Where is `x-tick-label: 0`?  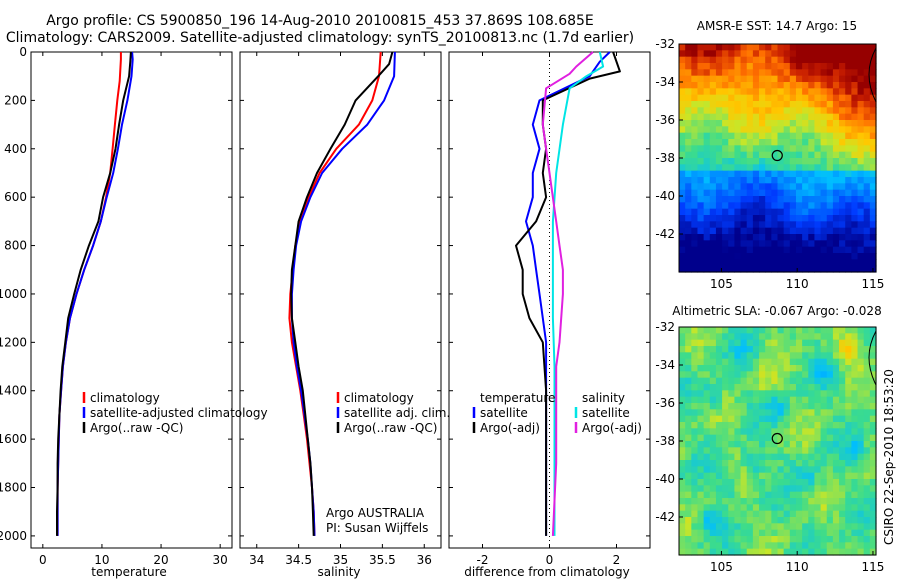
x-tick-label: 0 is located at coordinates (43, 560).